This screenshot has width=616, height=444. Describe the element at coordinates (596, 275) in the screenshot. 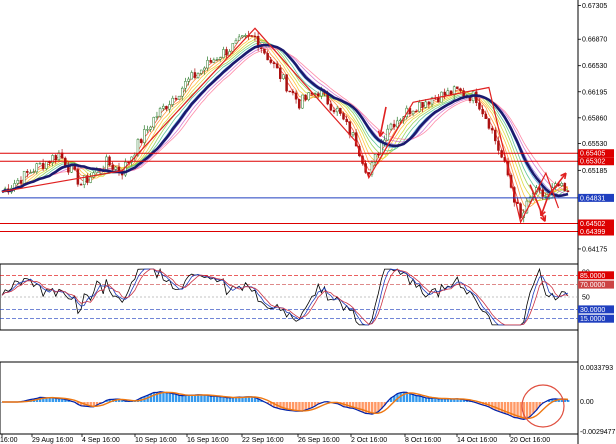

I see `rsi-level-tag` at that location.